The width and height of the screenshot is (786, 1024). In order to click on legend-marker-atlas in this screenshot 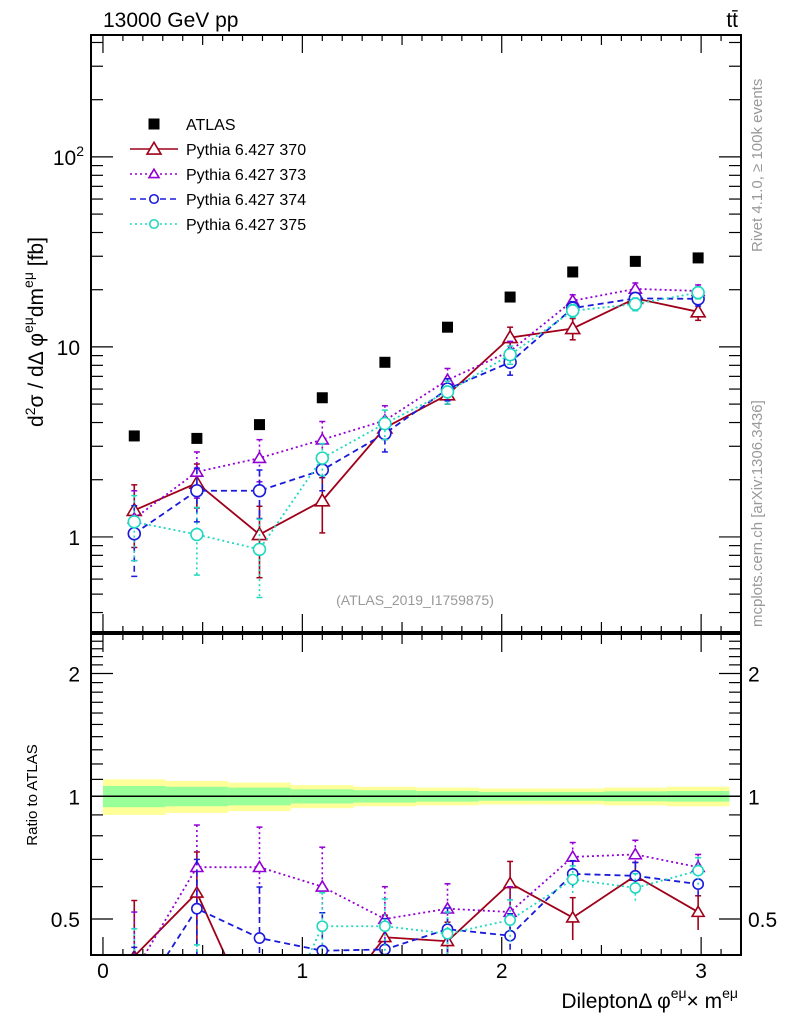, I will do `click(154, 124)`.